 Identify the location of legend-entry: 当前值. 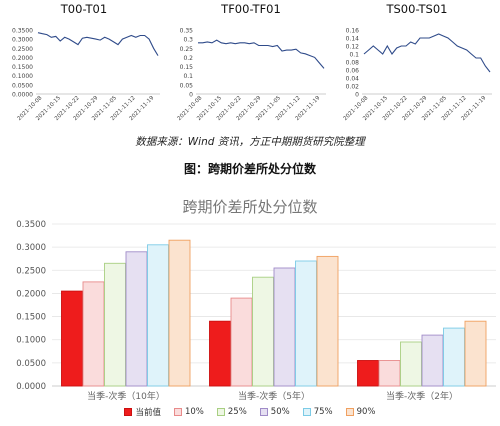
(142, 412).